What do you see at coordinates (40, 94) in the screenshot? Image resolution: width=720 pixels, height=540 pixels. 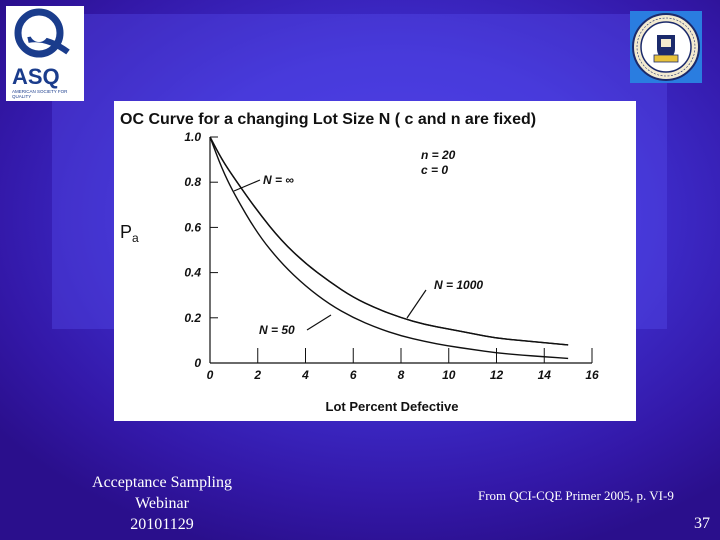 I see `asq-tagline: AMERICAN SOCIETY FOR QUALITY` at bounding box center [40, 94].